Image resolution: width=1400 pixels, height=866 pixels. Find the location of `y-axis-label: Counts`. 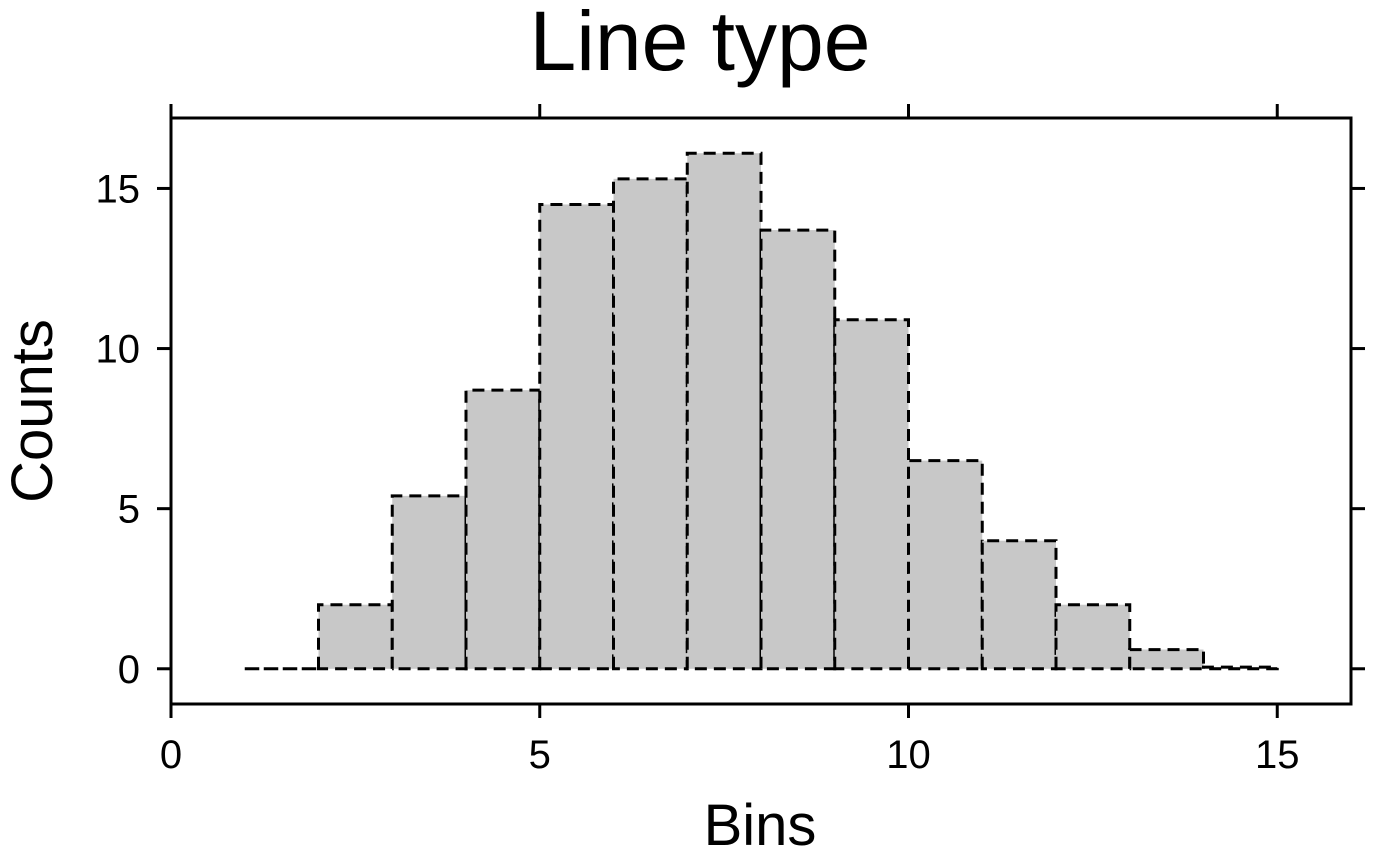

y-axis-label: Counts is located at coordinates (32, 411).